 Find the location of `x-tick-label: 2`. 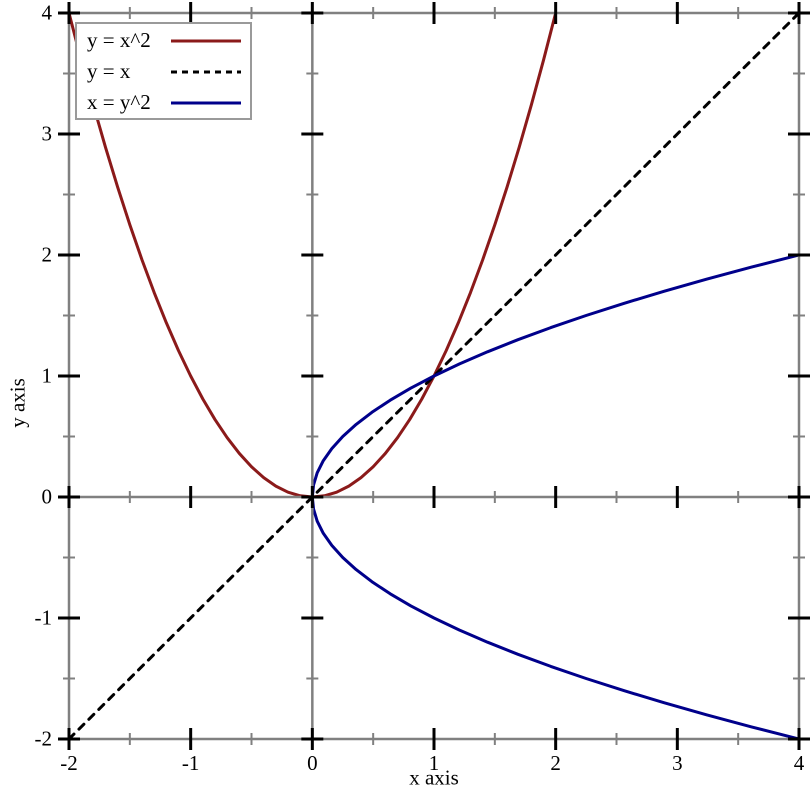

x-tick-label: 2 is located at coordinates (555, 763).